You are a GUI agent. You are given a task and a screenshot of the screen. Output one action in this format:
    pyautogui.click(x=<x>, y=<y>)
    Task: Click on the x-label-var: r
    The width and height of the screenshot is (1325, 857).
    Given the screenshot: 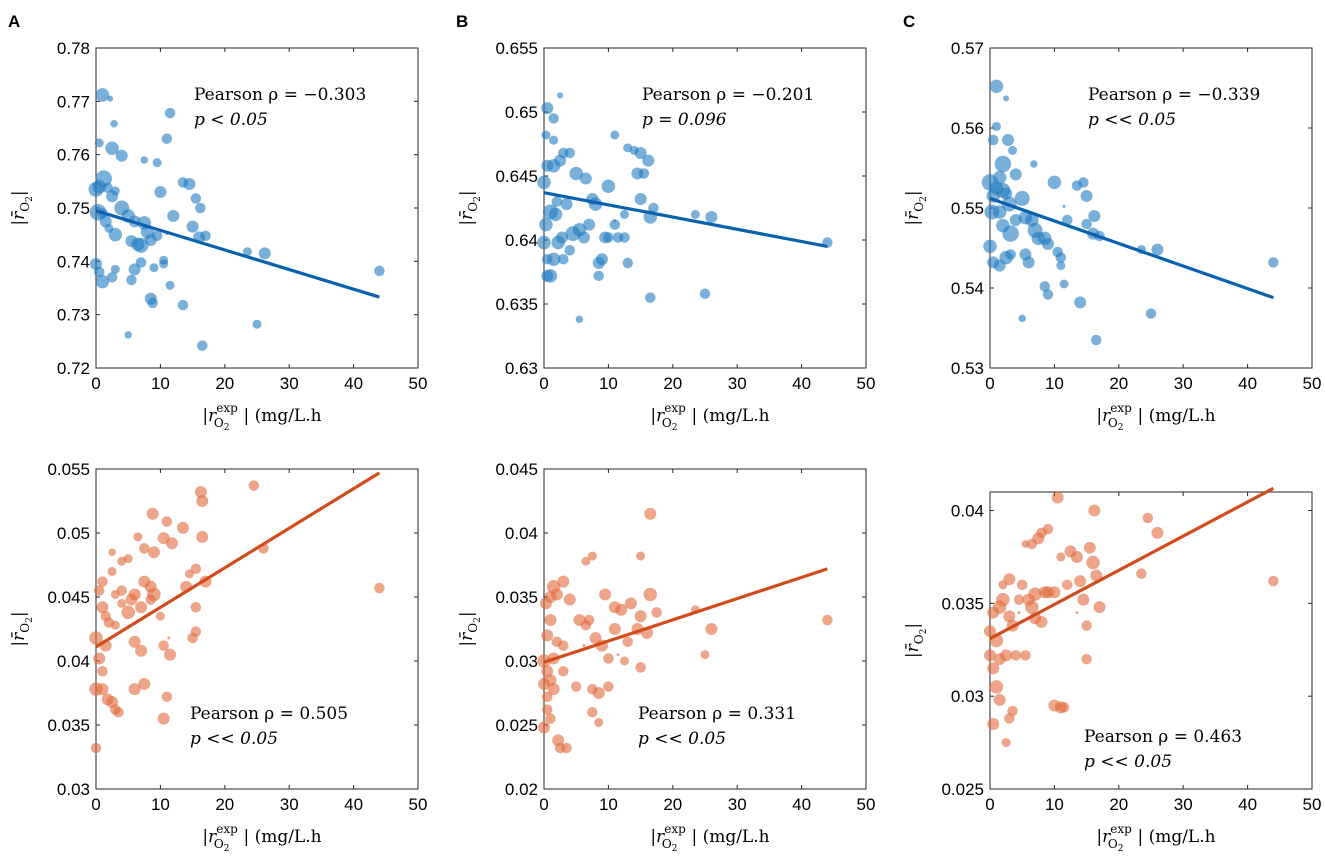 What is the action you would take?
    pyautogui.click(x=212, y=837)
    